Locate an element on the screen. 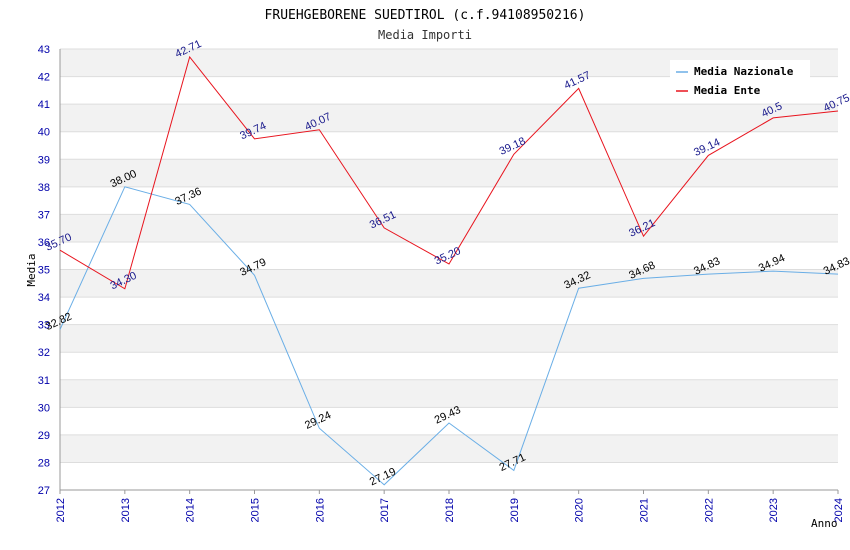  x-axis-label: Anno is located at coordinates (824, 523).